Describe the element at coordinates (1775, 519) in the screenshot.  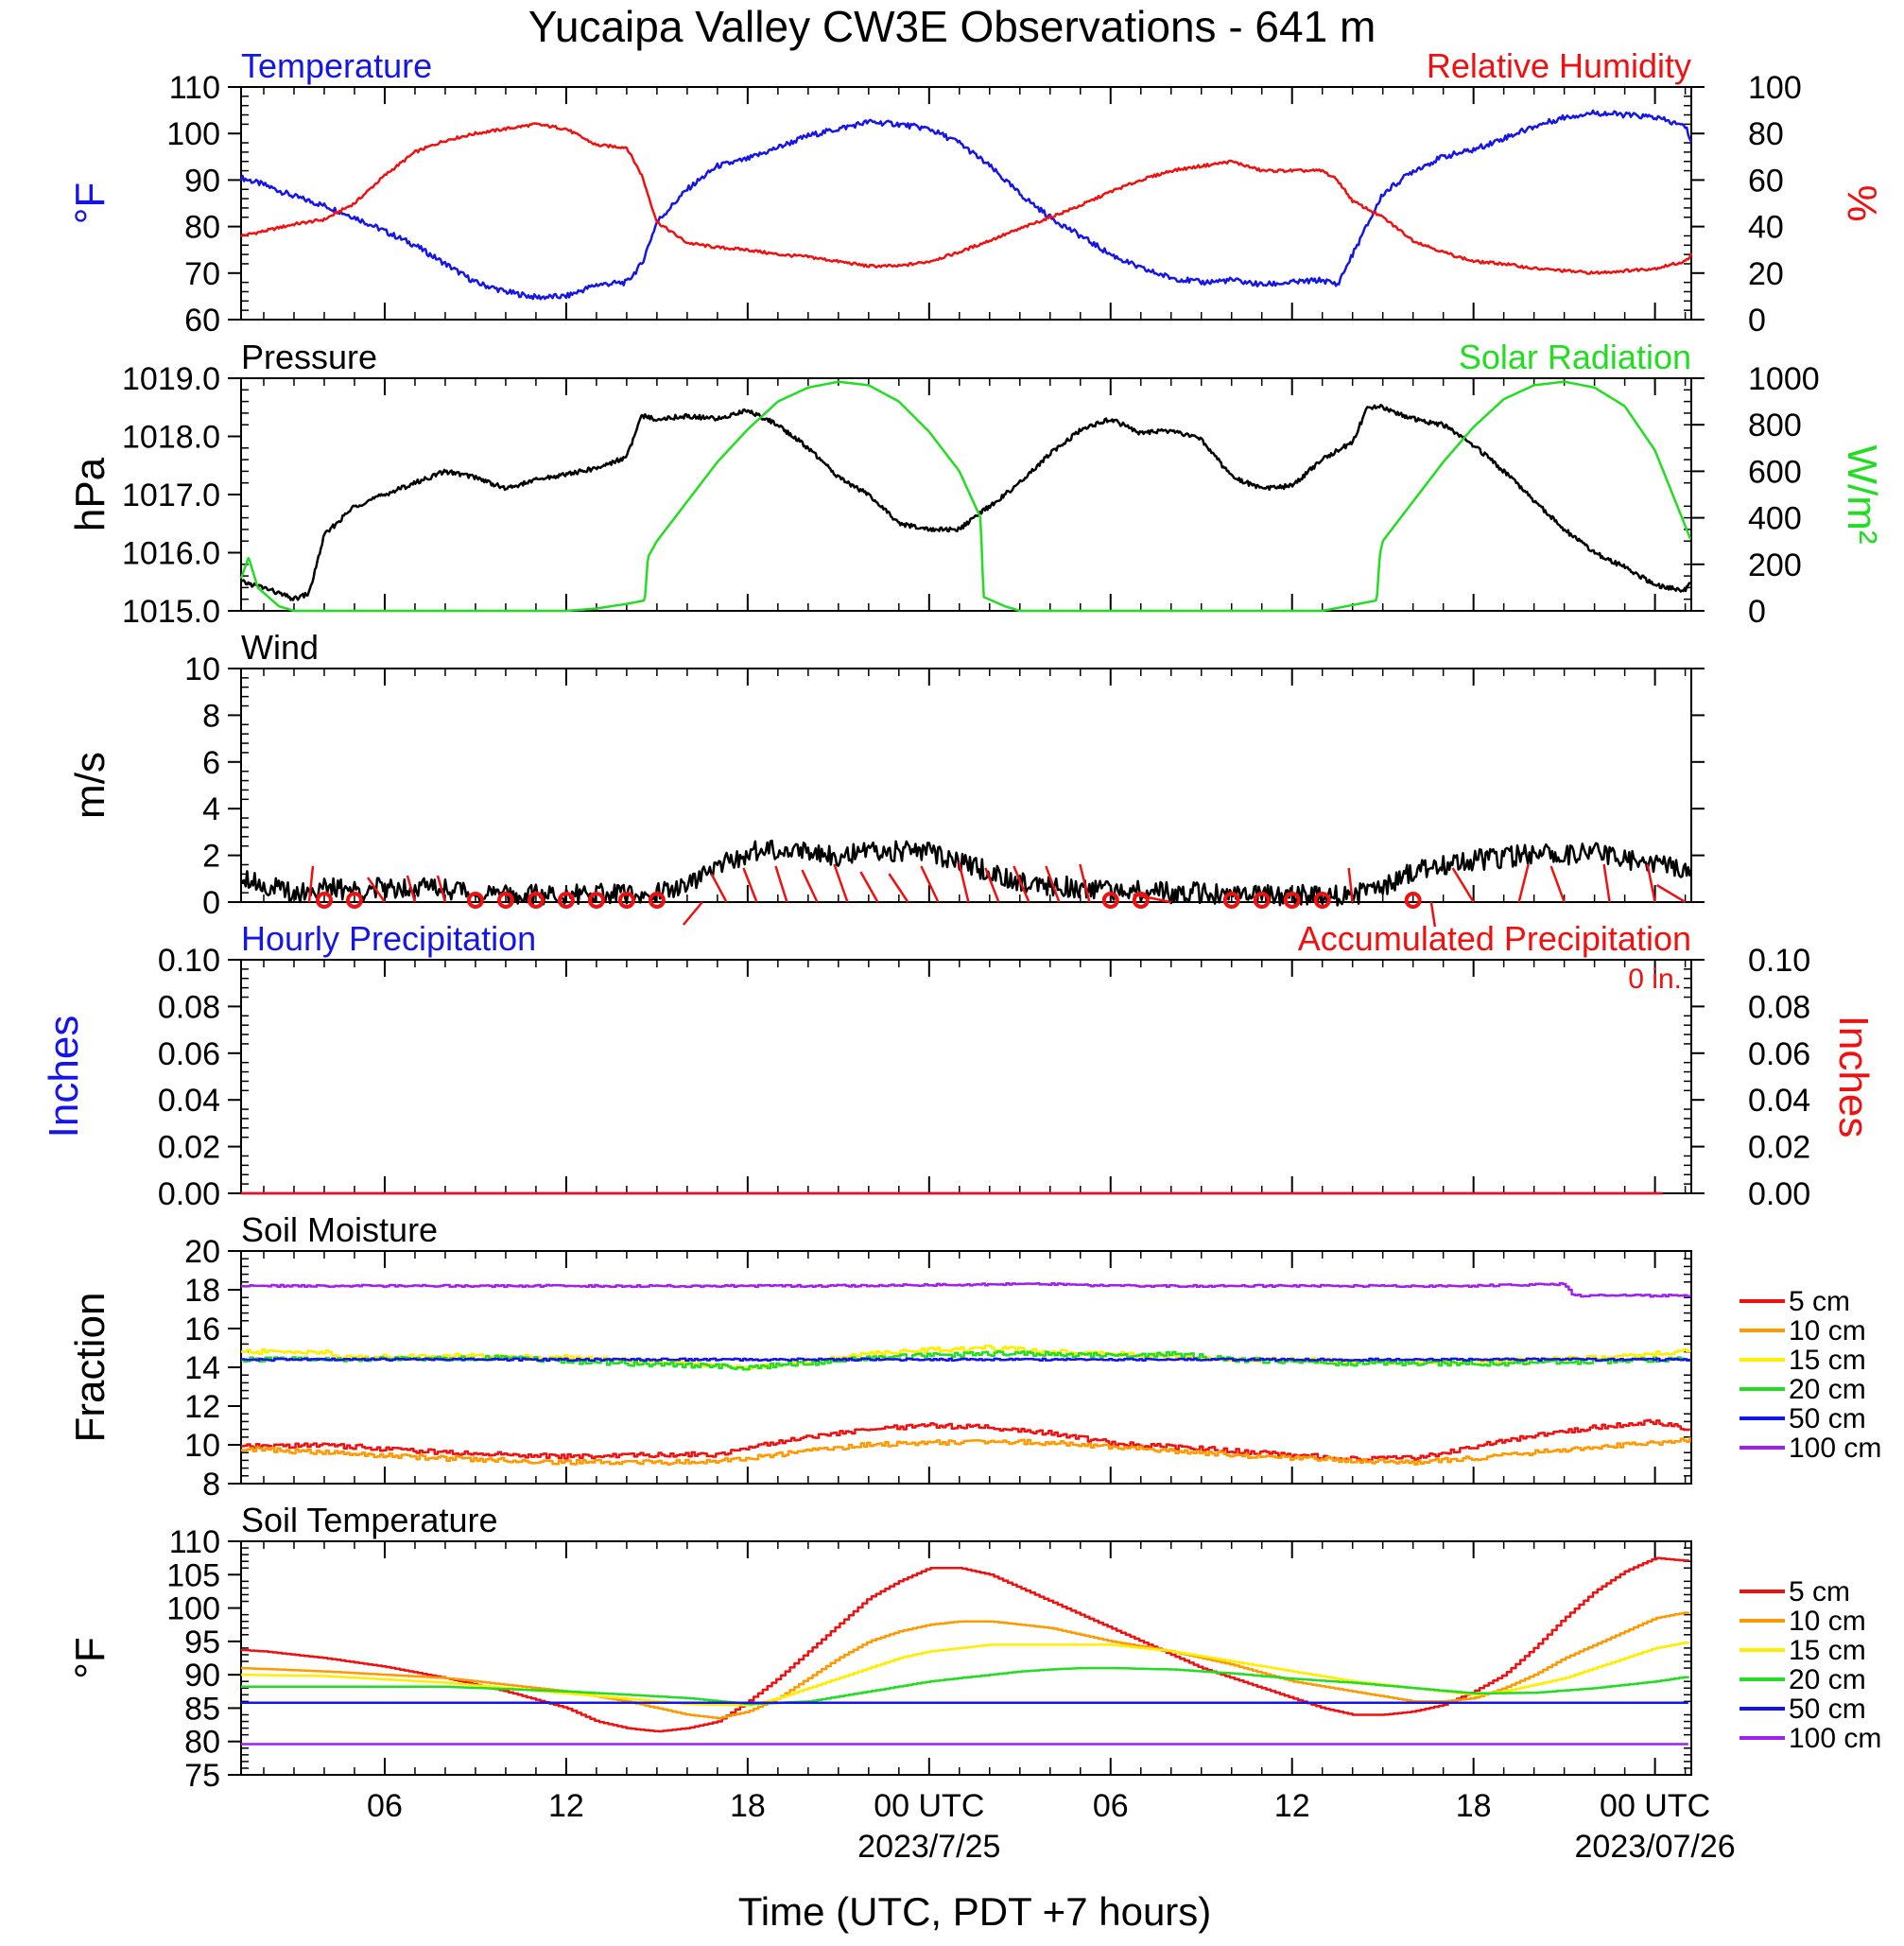
I see `y-right-tick-label: 400` at that location.